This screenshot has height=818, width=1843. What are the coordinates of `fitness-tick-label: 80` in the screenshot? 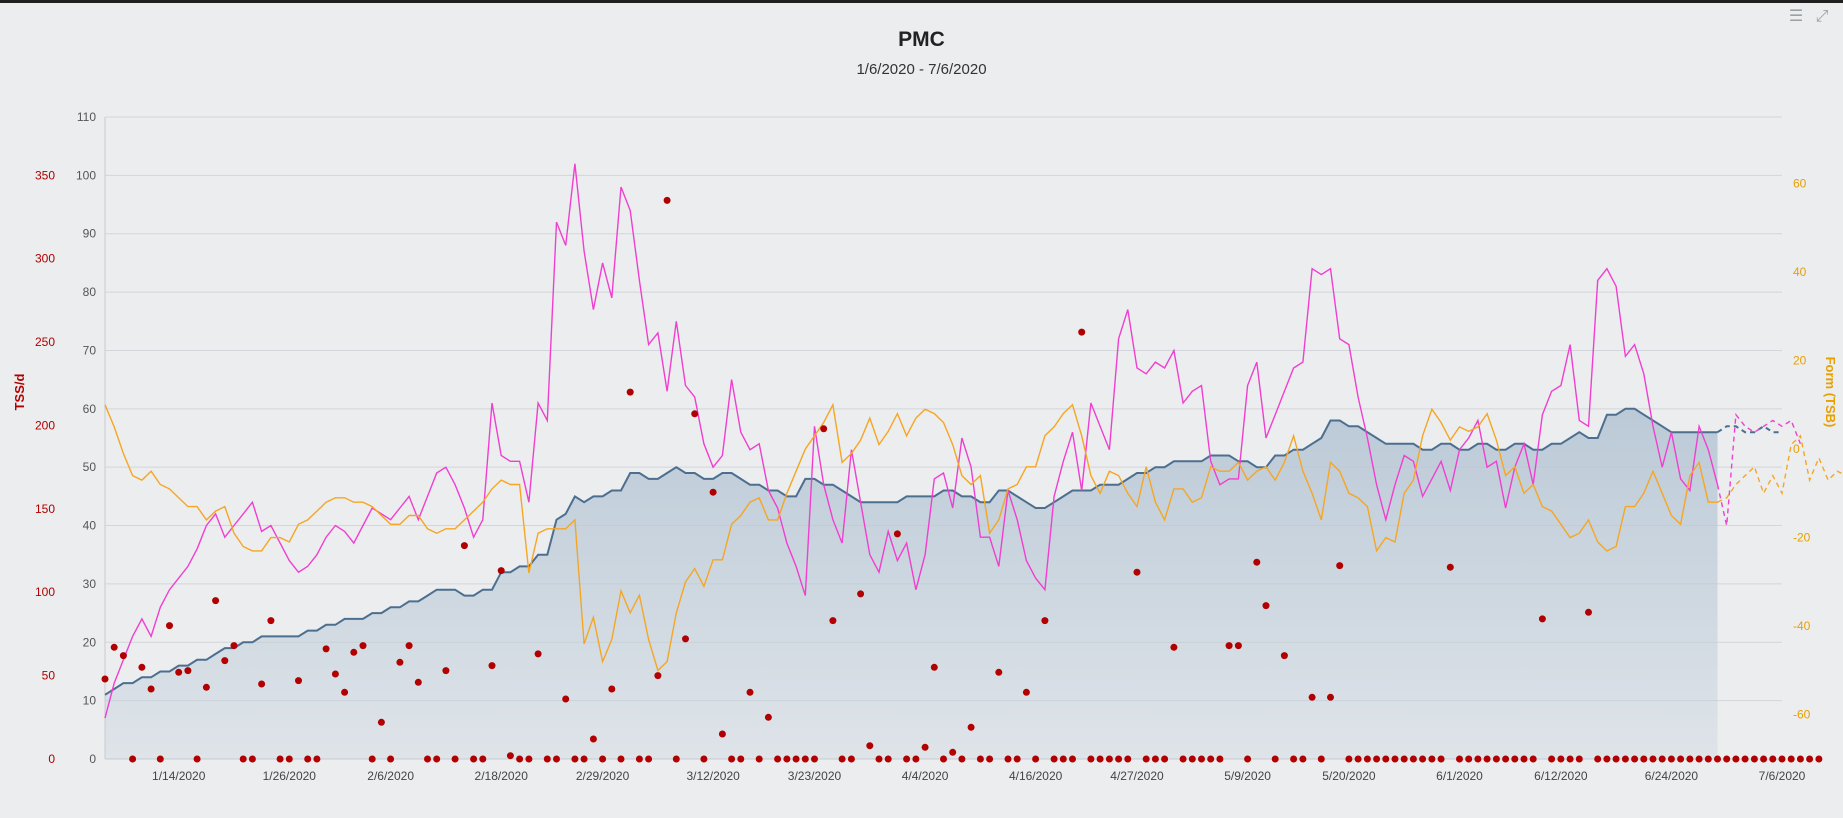 It's located at (90, 292).